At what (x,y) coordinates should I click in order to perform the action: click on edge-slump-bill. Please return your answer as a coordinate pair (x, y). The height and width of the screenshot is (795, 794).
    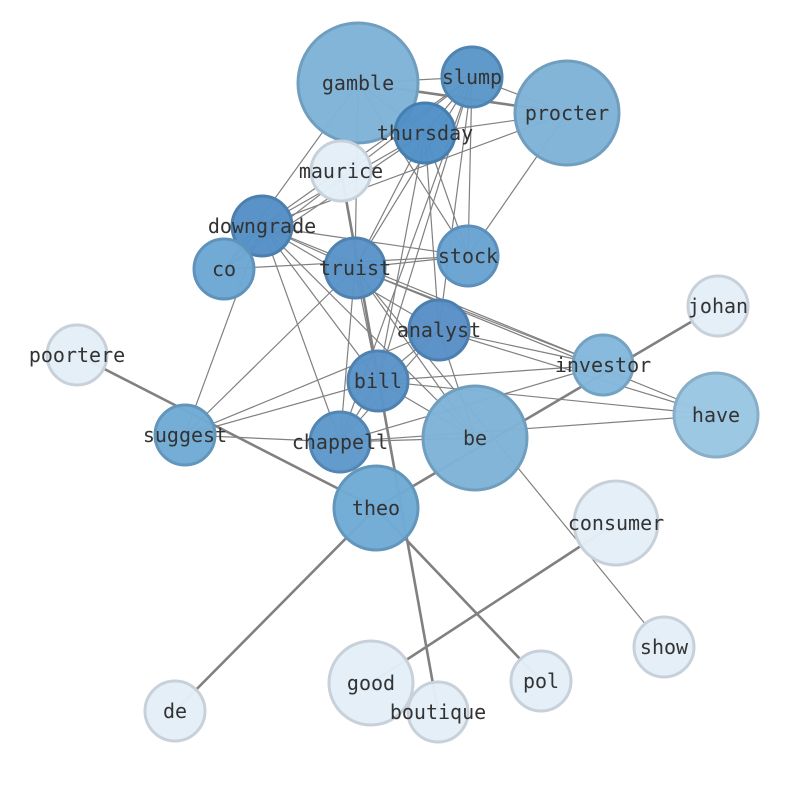
    Looking at the image, I should click on (425, 229).